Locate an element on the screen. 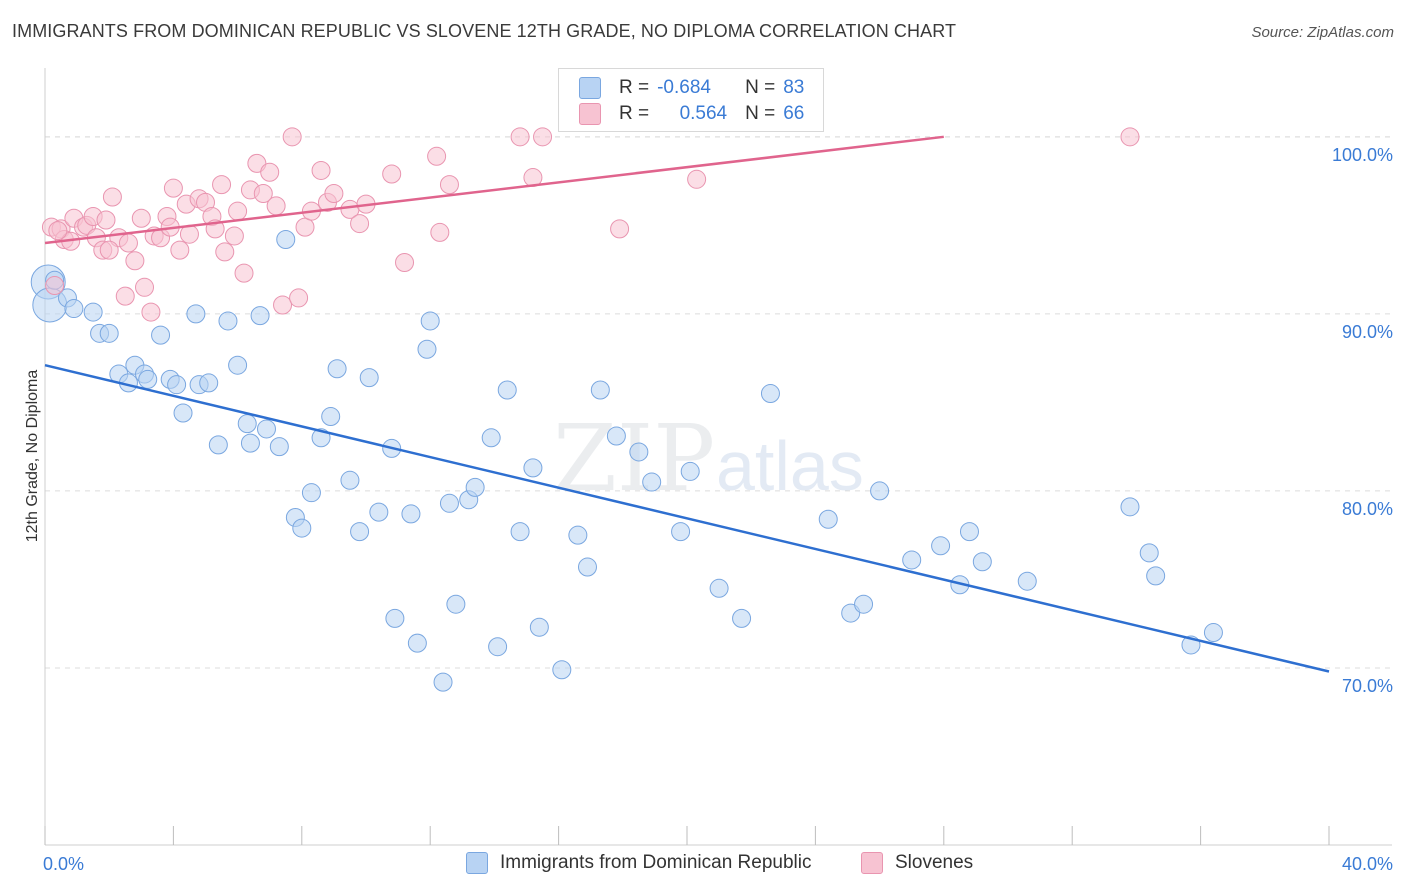  y-tick-label: 70.0% is located at coordinates (1367, 686).